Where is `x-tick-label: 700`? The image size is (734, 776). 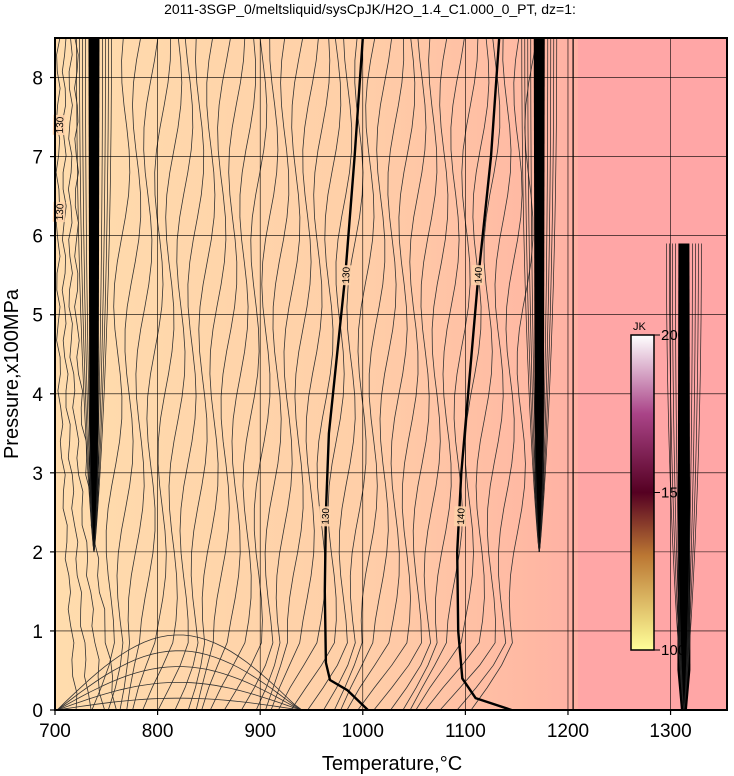
x-tick-label: 700 is located at coordinates (55, 731).